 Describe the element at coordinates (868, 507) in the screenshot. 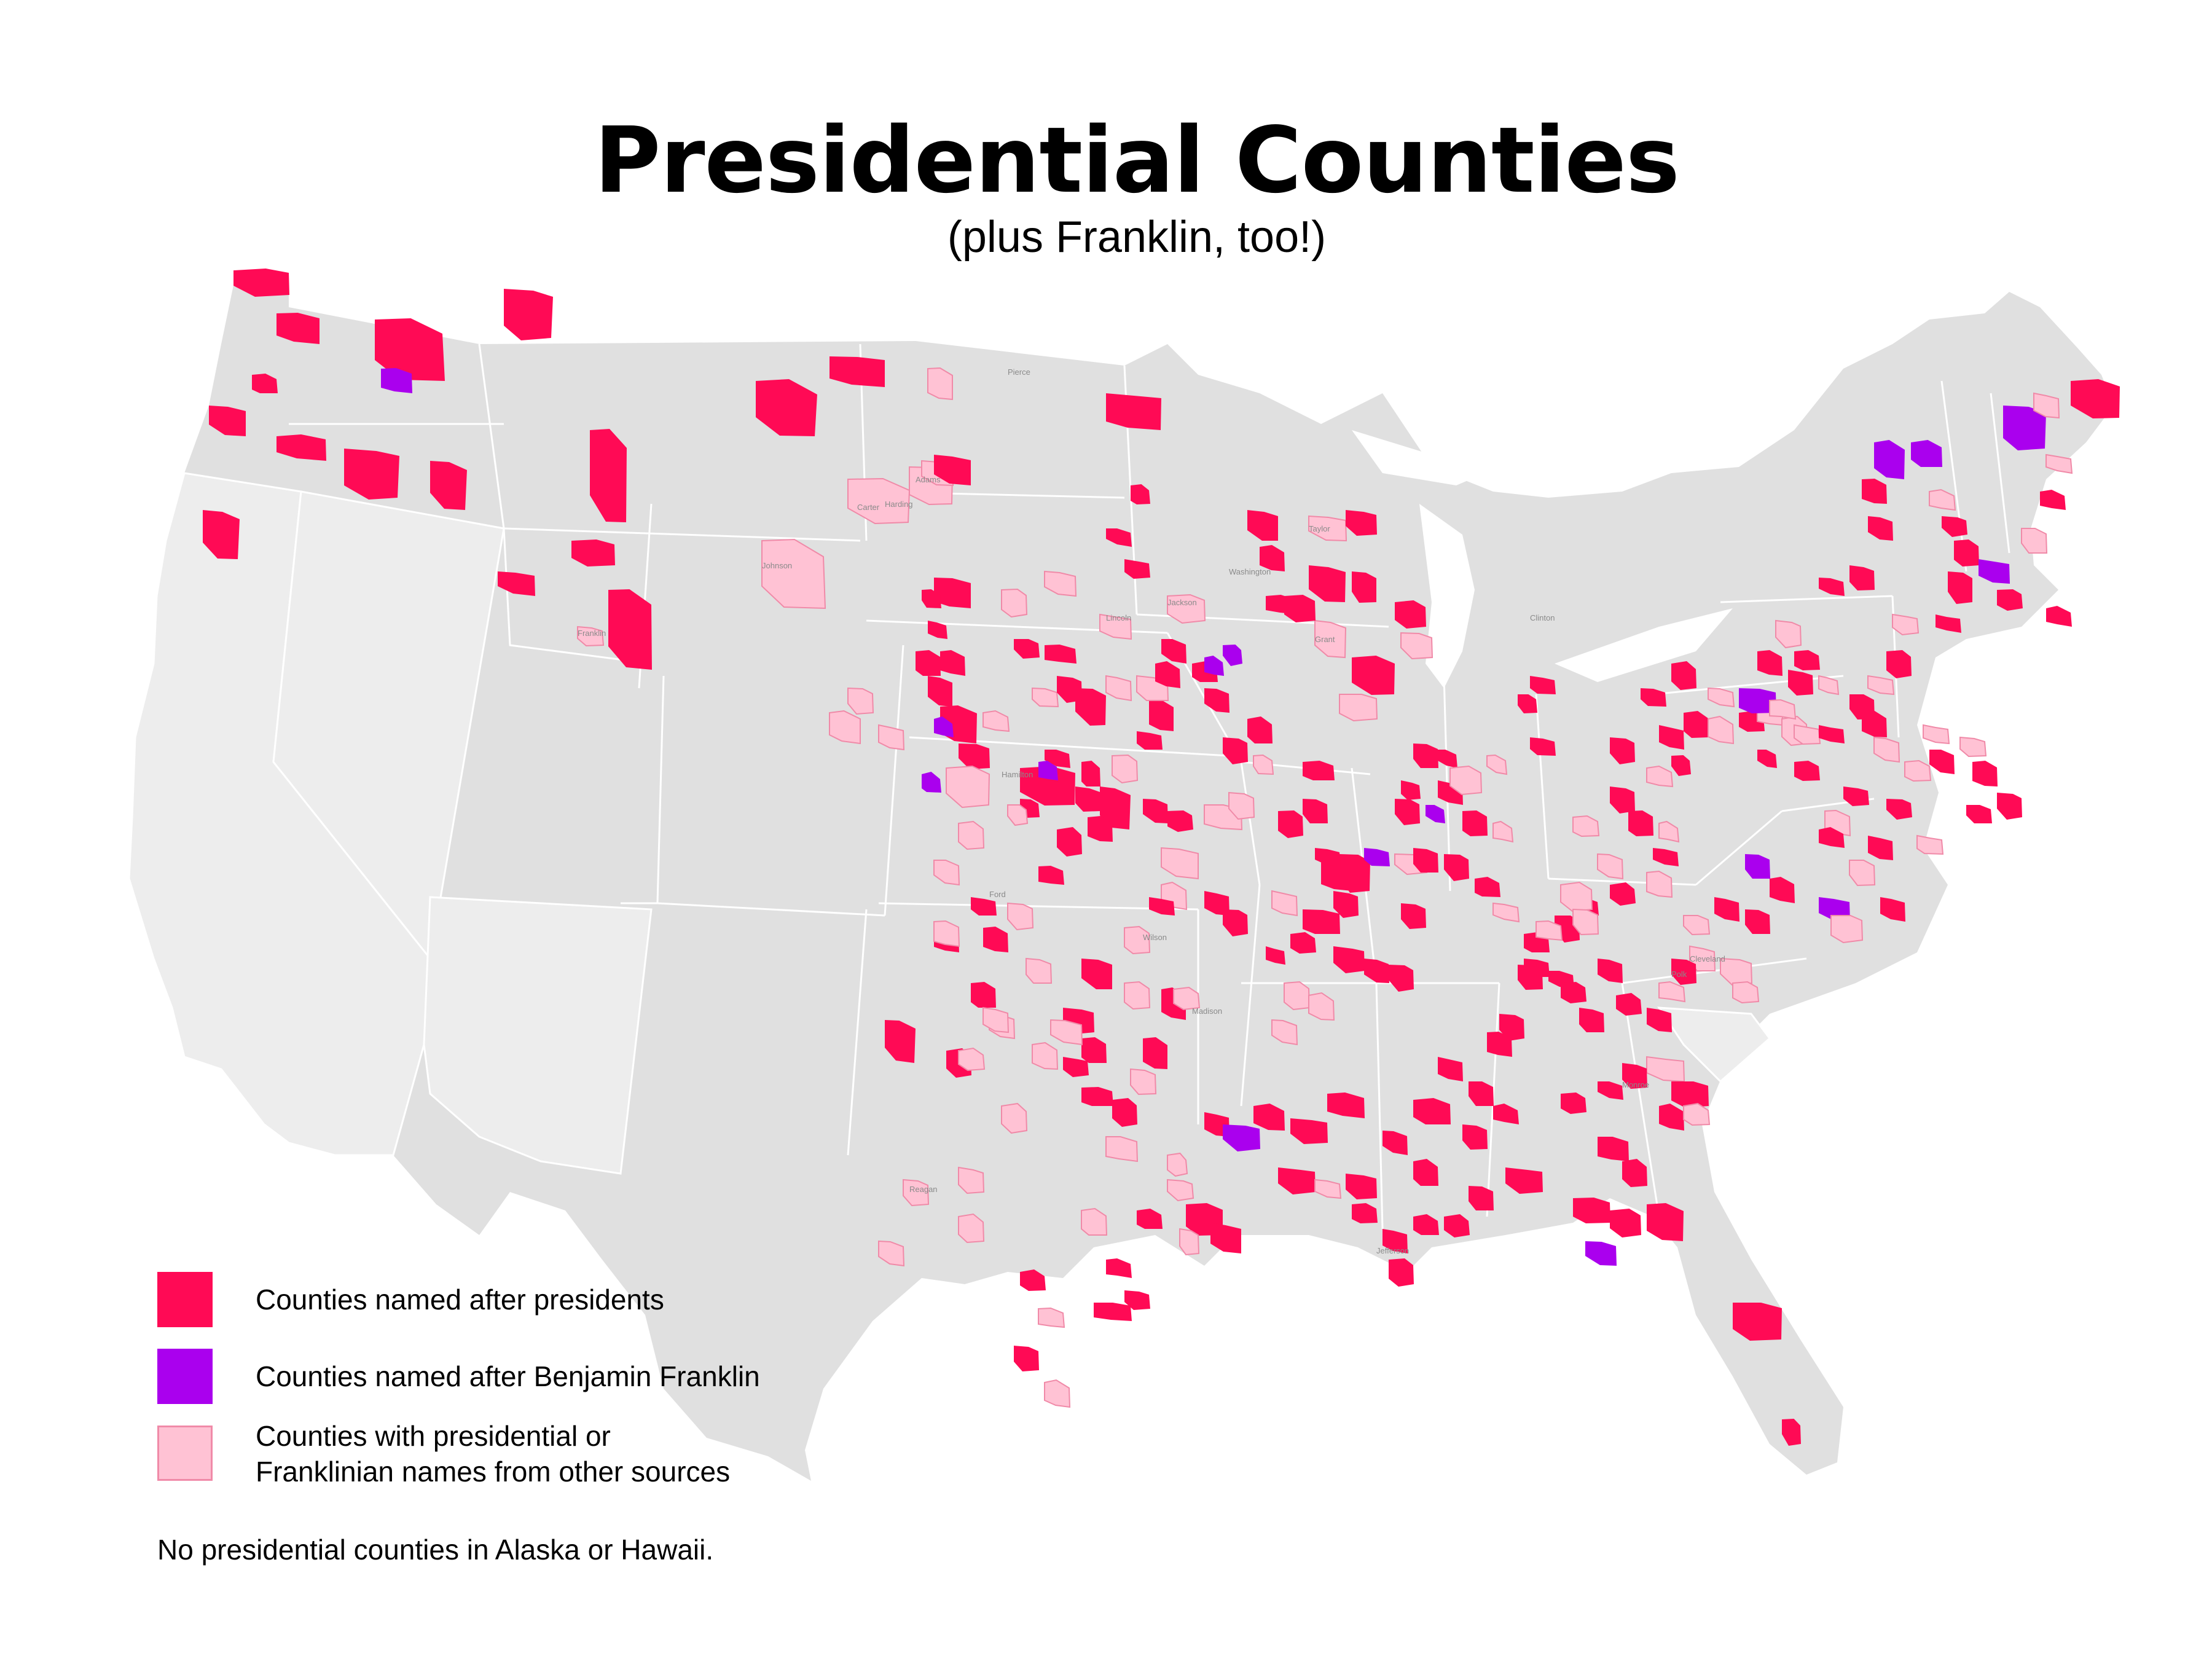

I see `county-label: Carter` at that location.